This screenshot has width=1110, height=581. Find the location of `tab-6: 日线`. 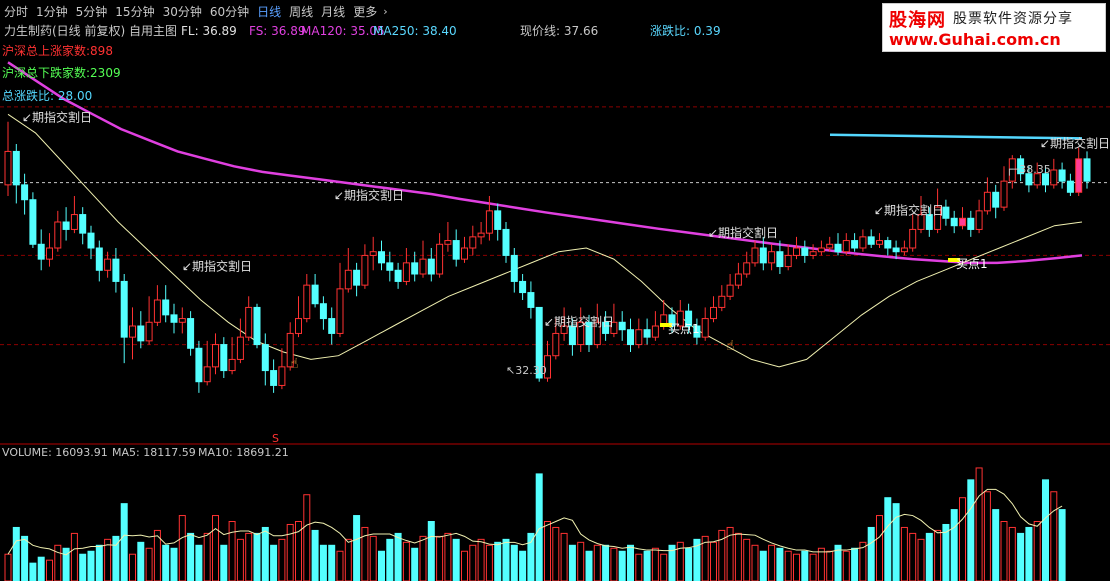

tab-6: 日线 is located at coordinates (269, 11).